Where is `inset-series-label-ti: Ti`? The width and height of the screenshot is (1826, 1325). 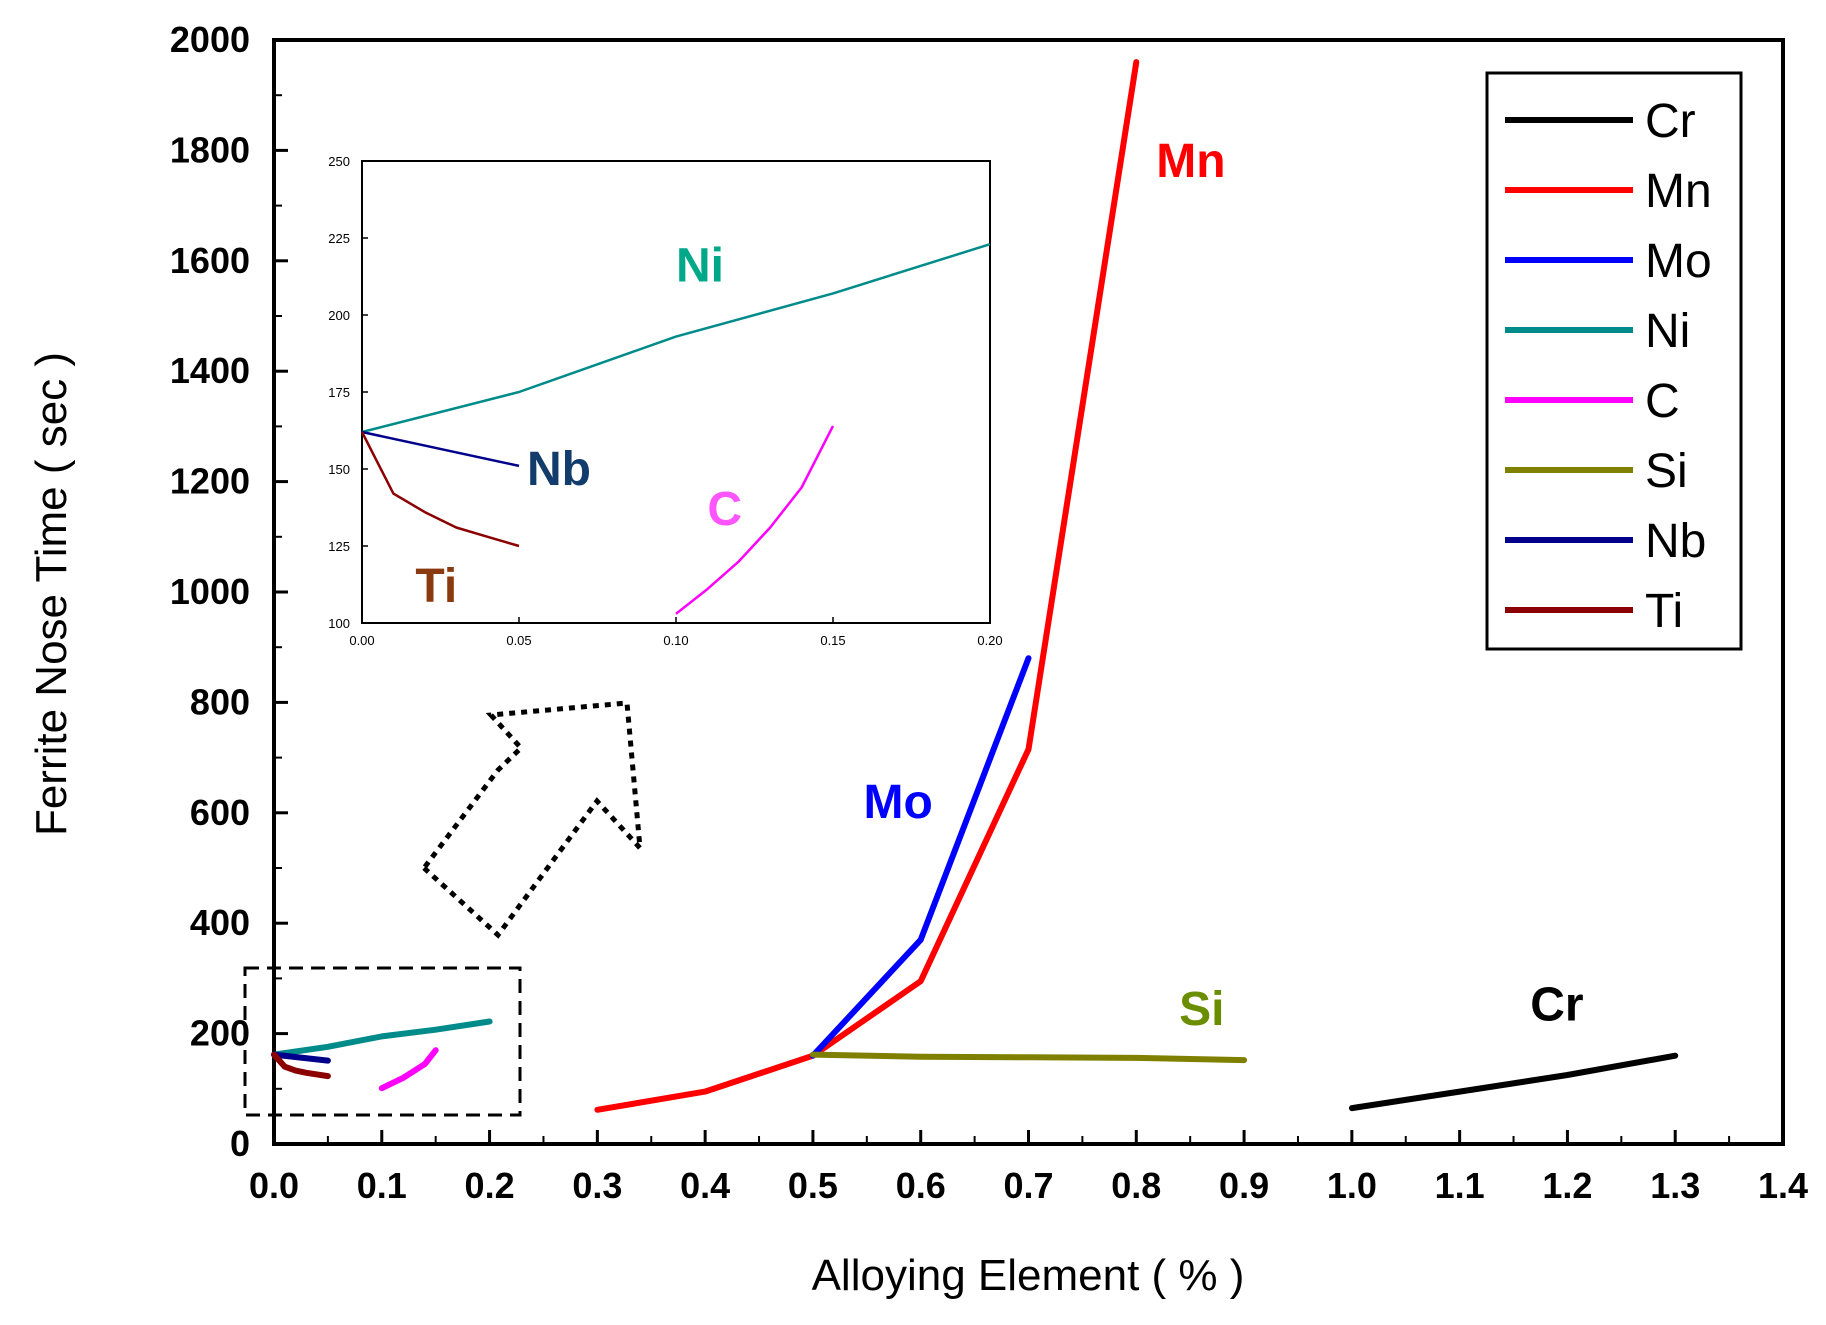
inset-series-label-ti: Ti is located at coordinates (436, 586).